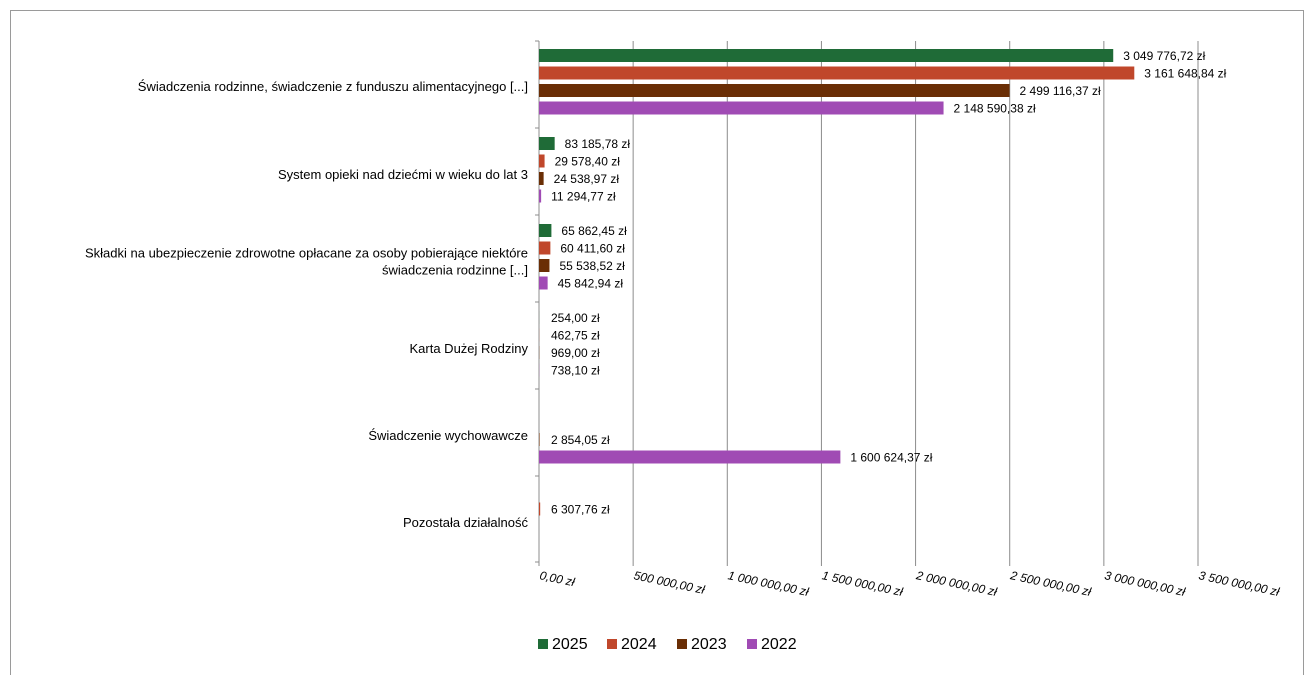  Describe the element at coordinates (455, 270) in the screenshot. I see `category-label: świadczenia rodzinne [...]` at that location.